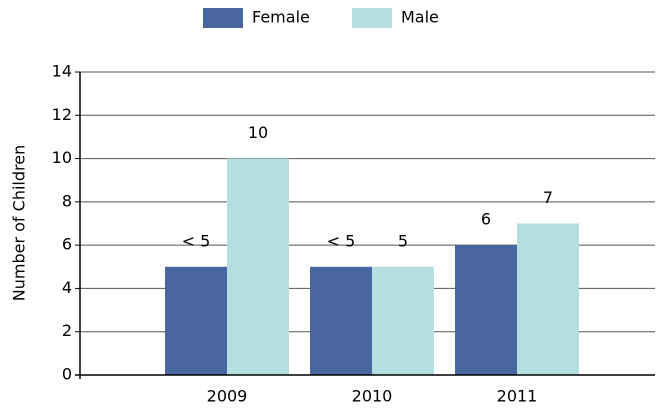 This screenshot has height=410, width=661. Describe the element at coordinates (403, 240) in the screenshot. I see `value-label: 5` at that location.